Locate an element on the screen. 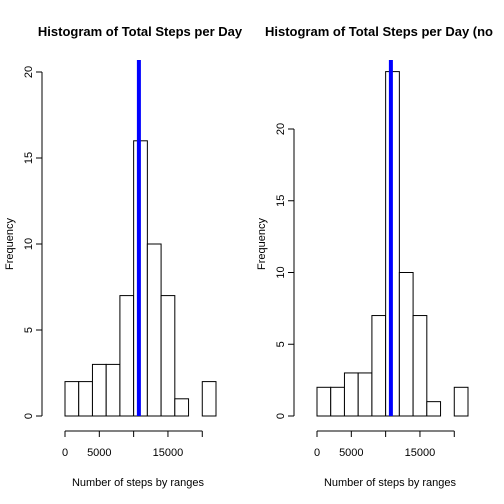  y-axis-left: 0 5 10 15 20 is located at coordinates (33, 242).